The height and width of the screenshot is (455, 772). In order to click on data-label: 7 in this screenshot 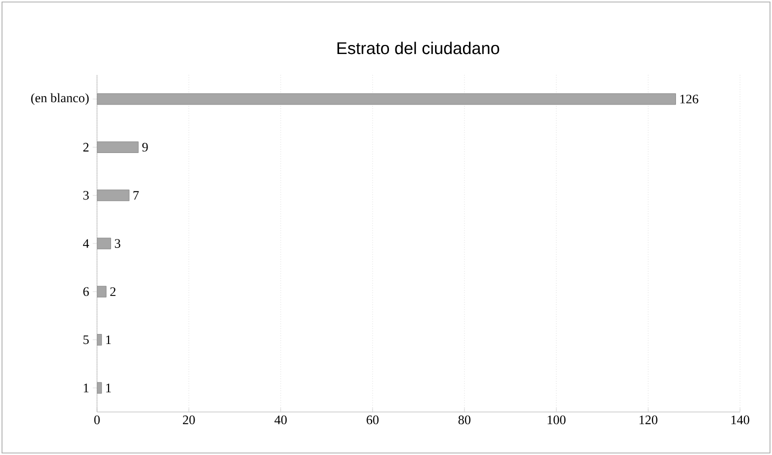, I will do `click(136, 195)`.